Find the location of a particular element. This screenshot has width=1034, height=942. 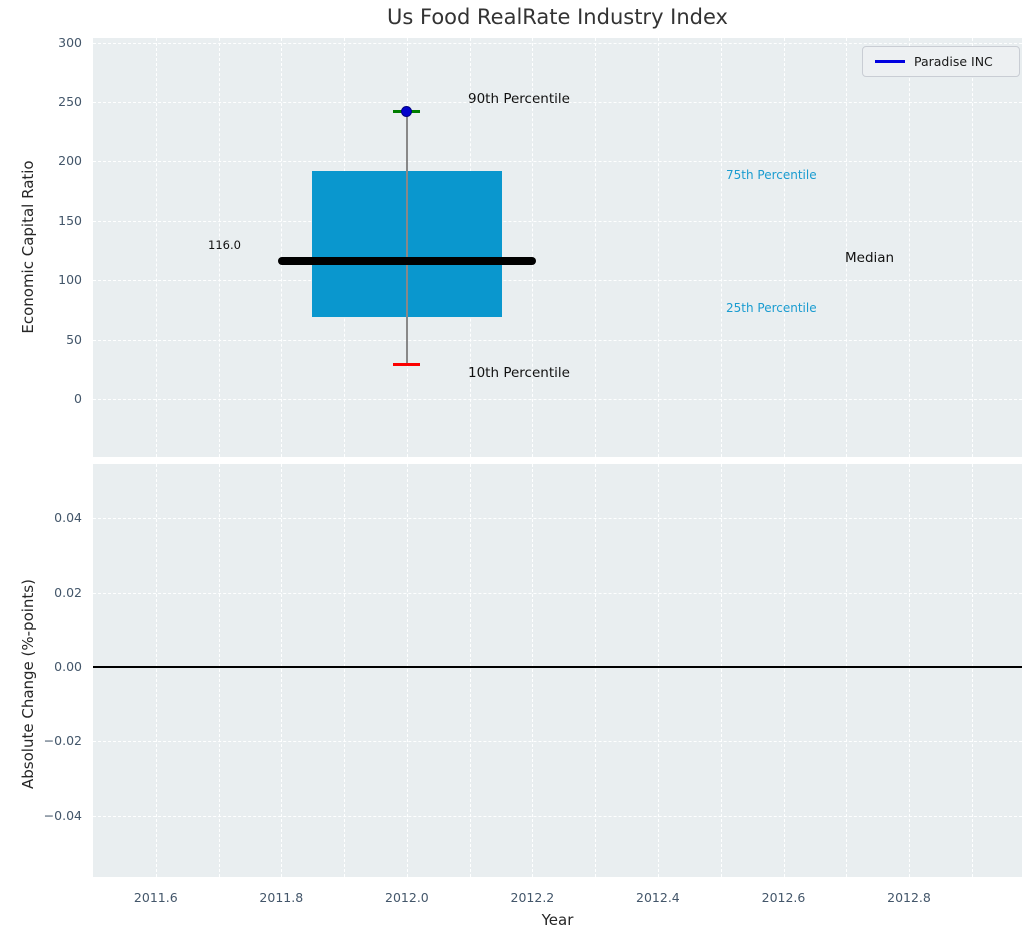

p90-marker is located at coordinates (407, 112).